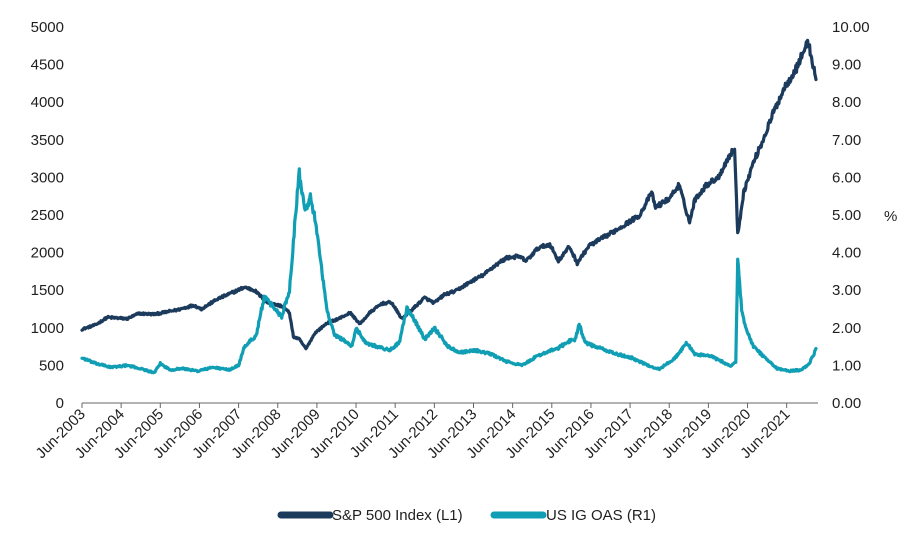 The image size is (909, 543). Describe the element at coordinates (47, 177) in the screenshot. I see `left-tick-label: 3000` at that location.